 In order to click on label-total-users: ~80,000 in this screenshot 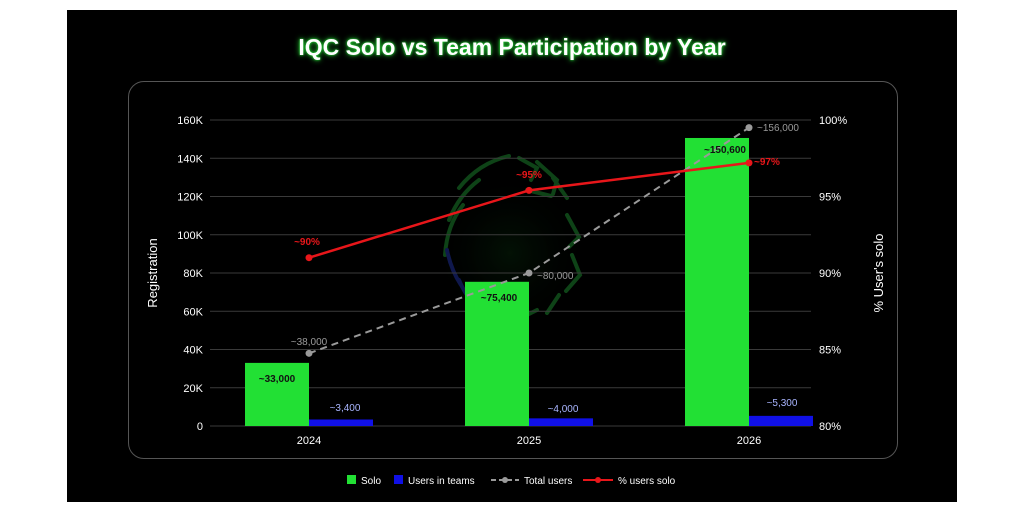, I will do `click(555, 276)`.